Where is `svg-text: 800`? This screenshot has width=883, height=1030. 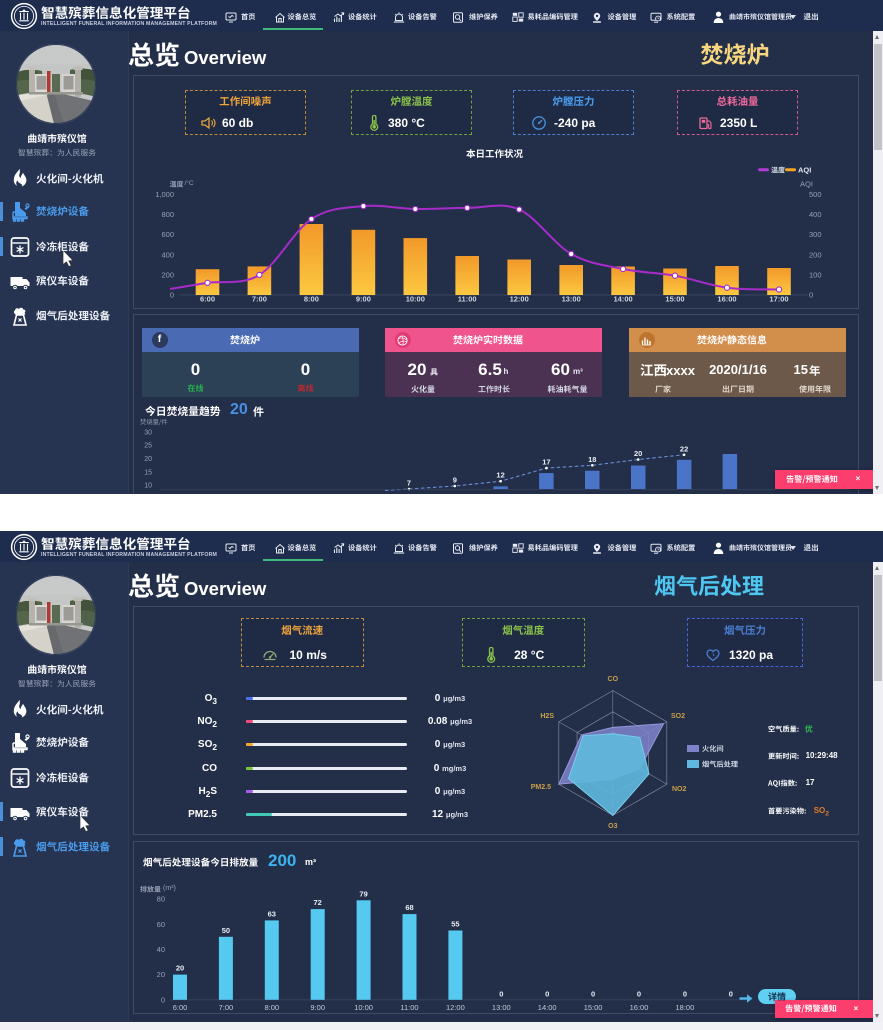
svg-text: 800 is located at coordinates (167, 214).